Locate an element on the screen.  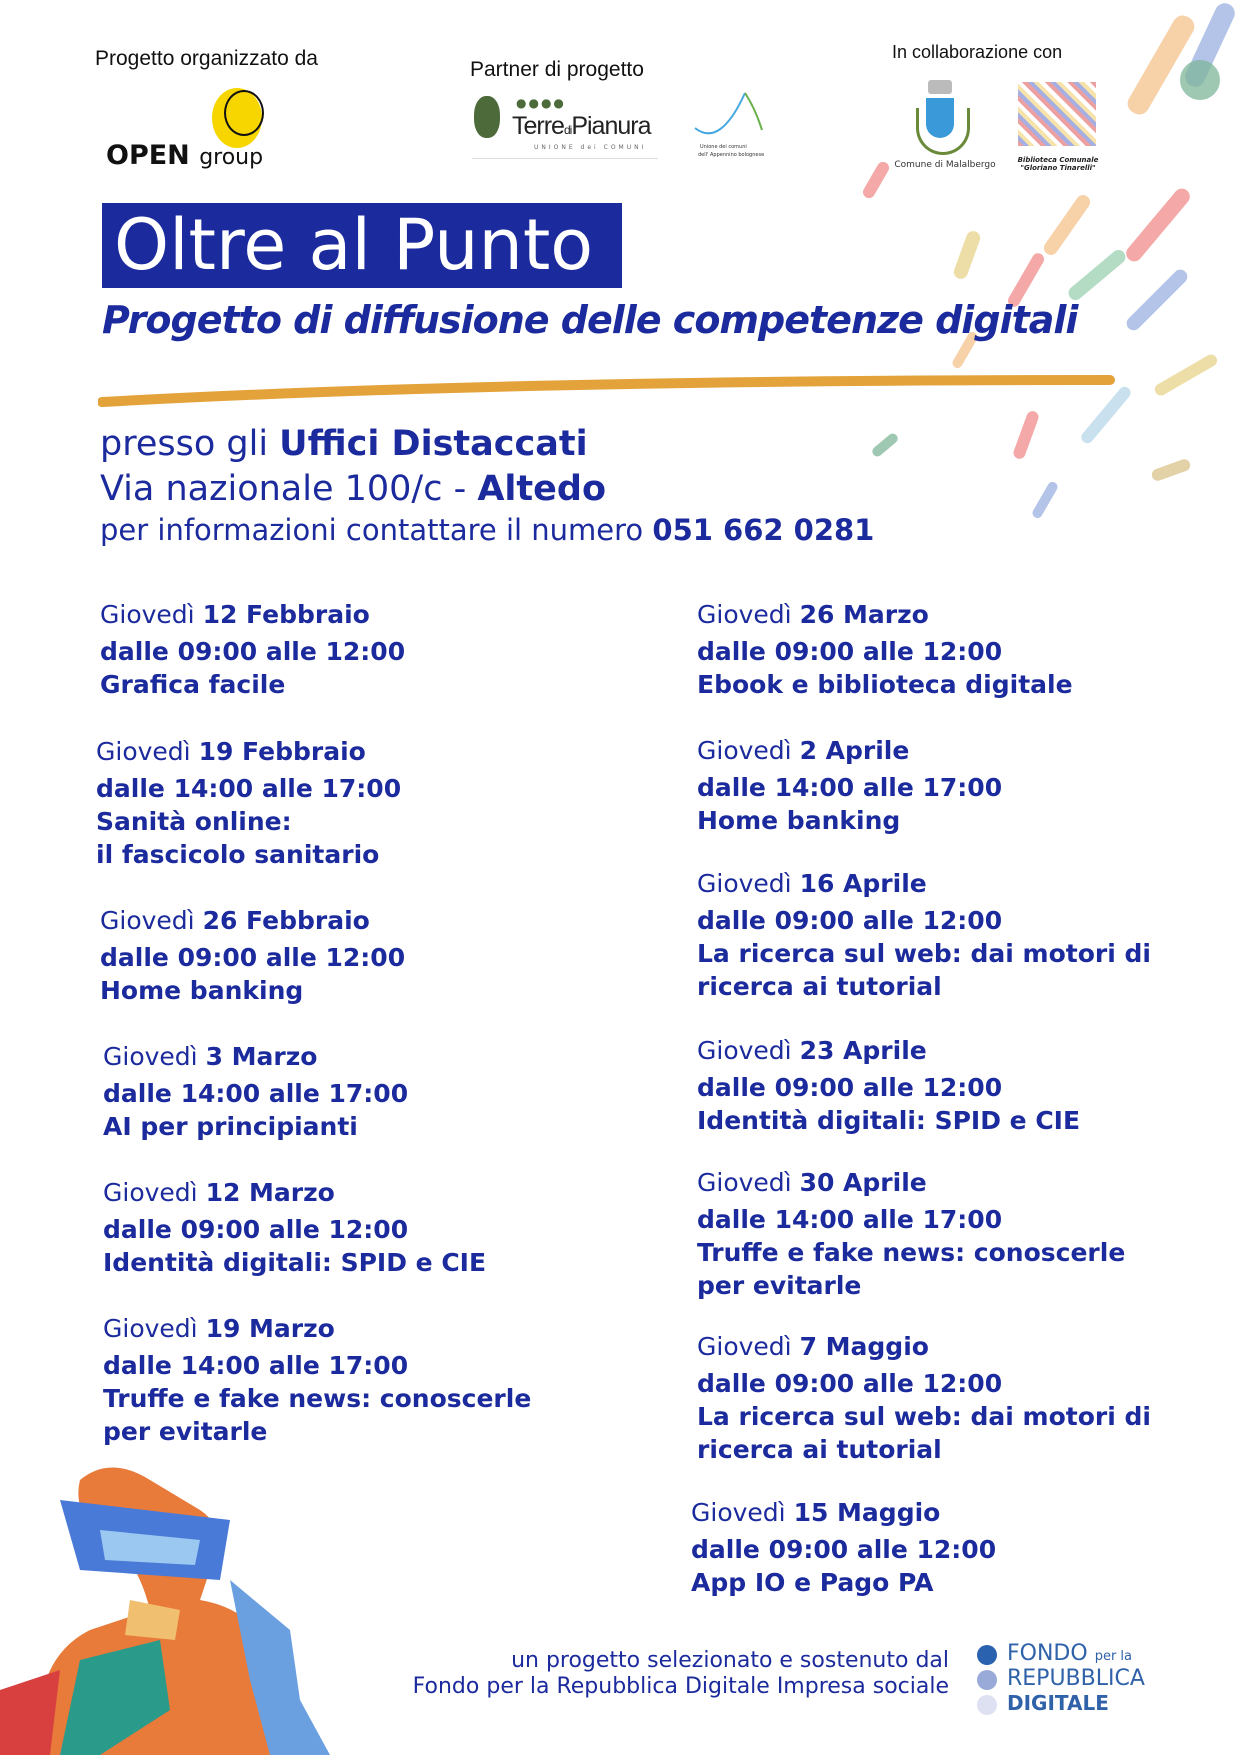
accent-underline is located at coordinates (606, 391).